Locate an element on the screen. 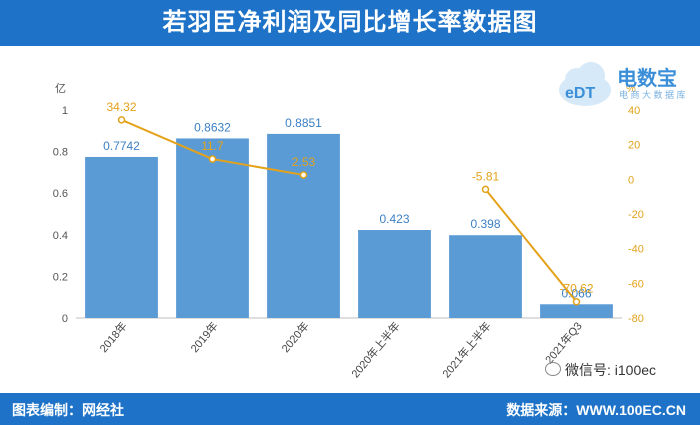 This screenshot has width=700, height=425. svg-text: eDT is located at coordinates (580, 93).